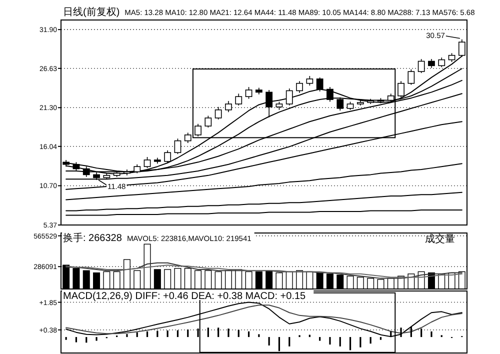 This screenshot has width=500, height=354. Describe the element at coordinates (91, 12) in the screenshot. I see `chart-title: 日线(前复权)` at that location.